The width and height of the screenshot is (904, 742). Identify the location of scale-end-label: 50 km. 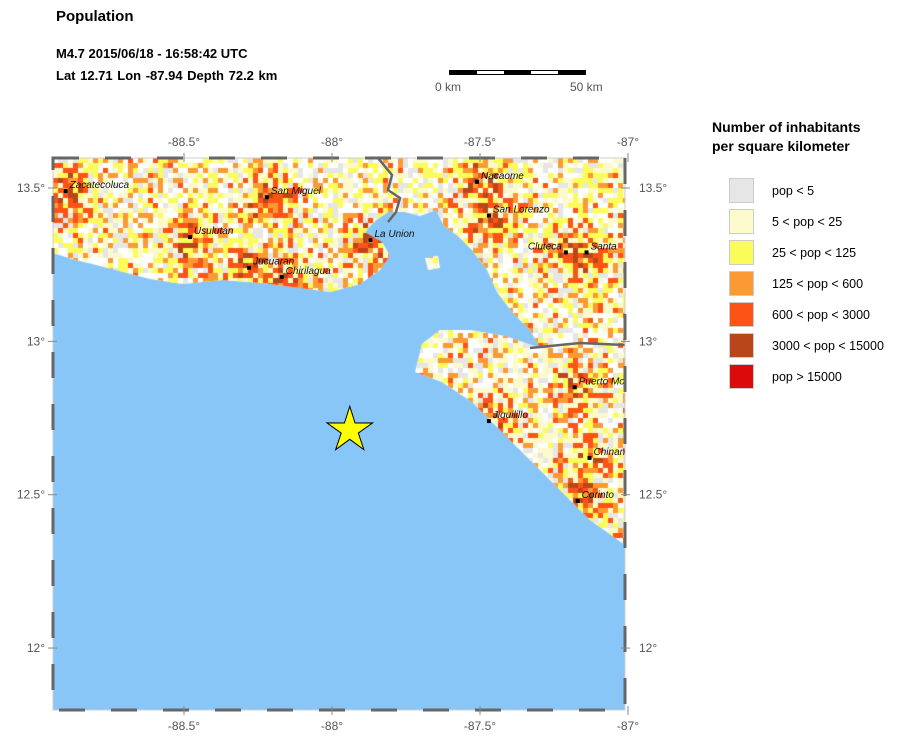
(586, 87).